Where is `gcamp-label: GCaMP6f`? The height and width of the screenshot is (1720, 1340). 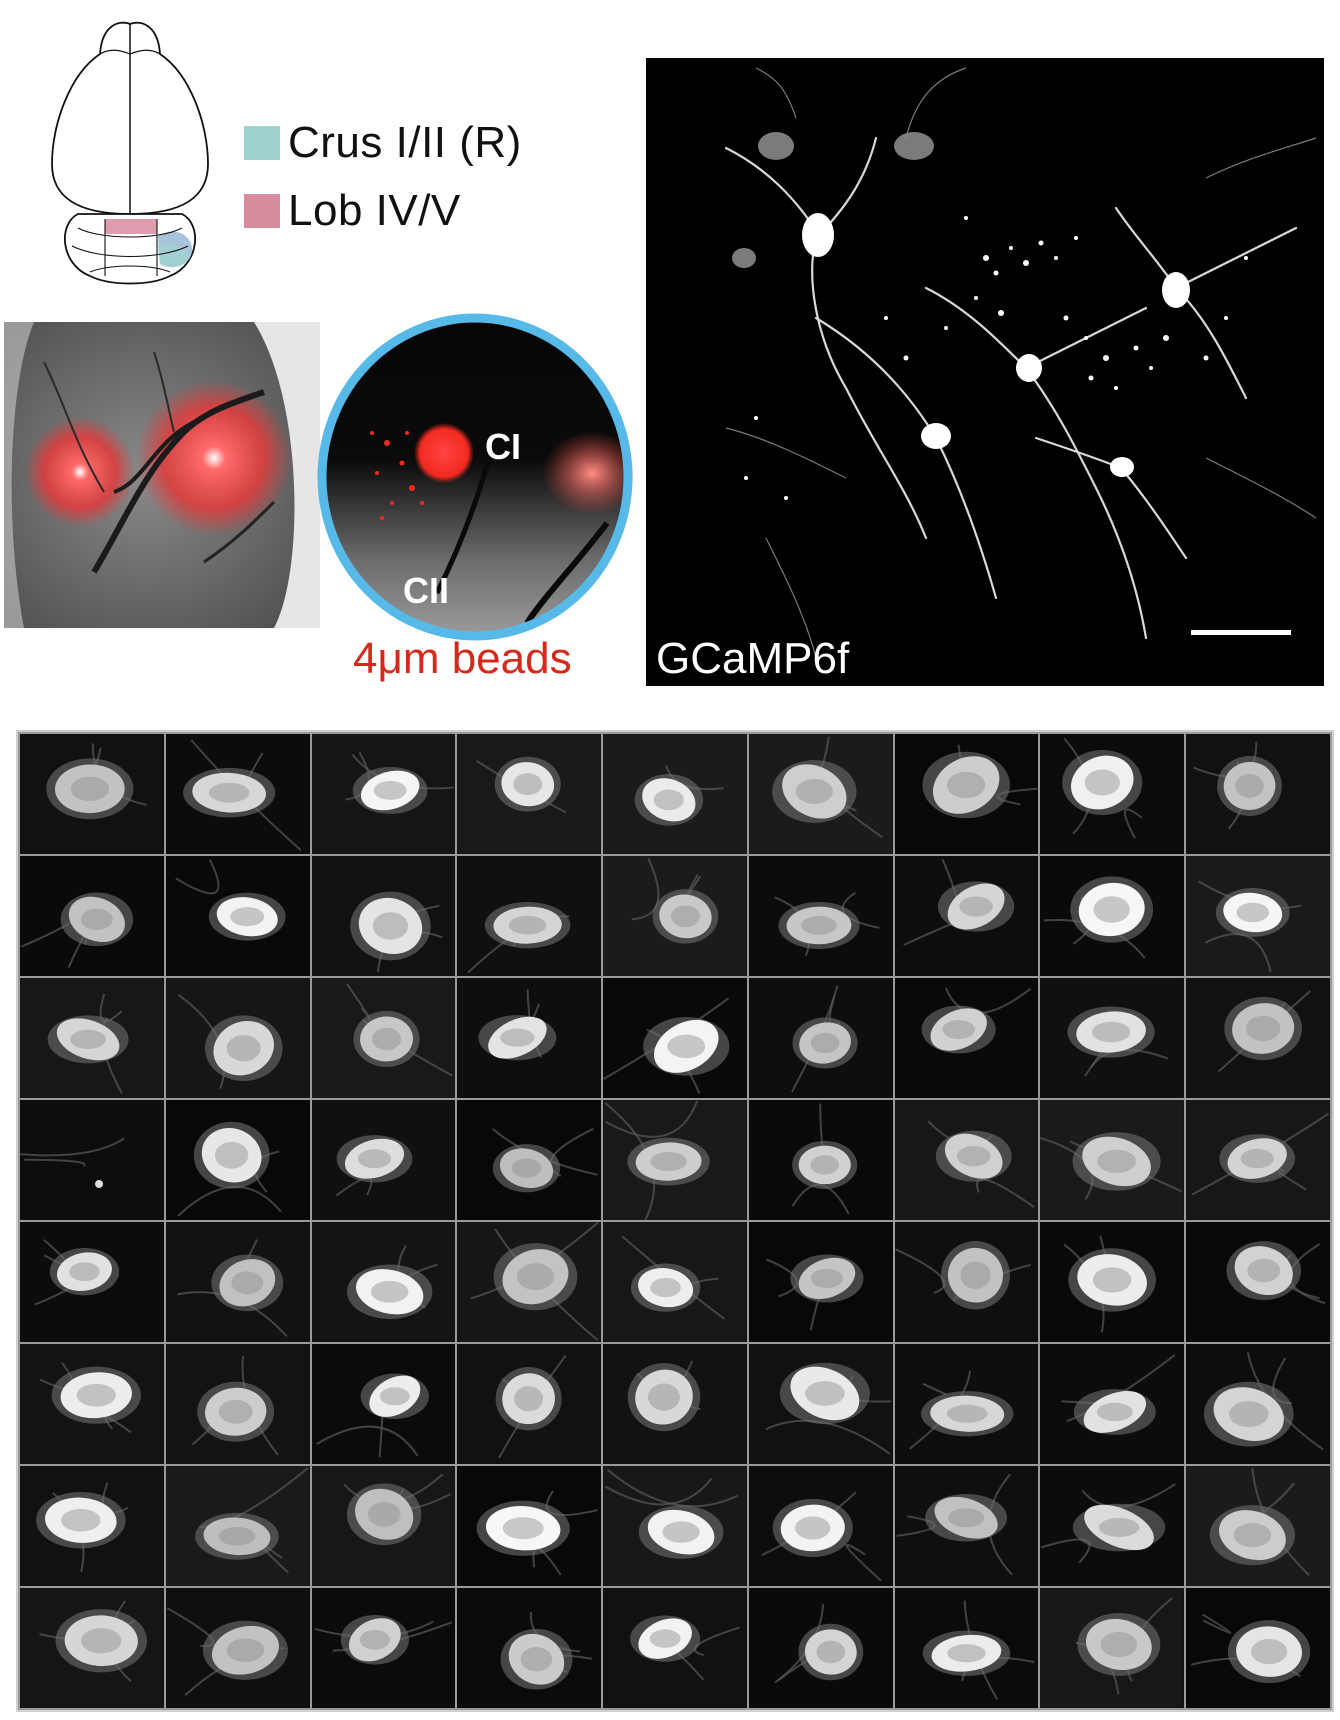 gcamp-label: GCaMP6f is located at coordinates (753, 658).